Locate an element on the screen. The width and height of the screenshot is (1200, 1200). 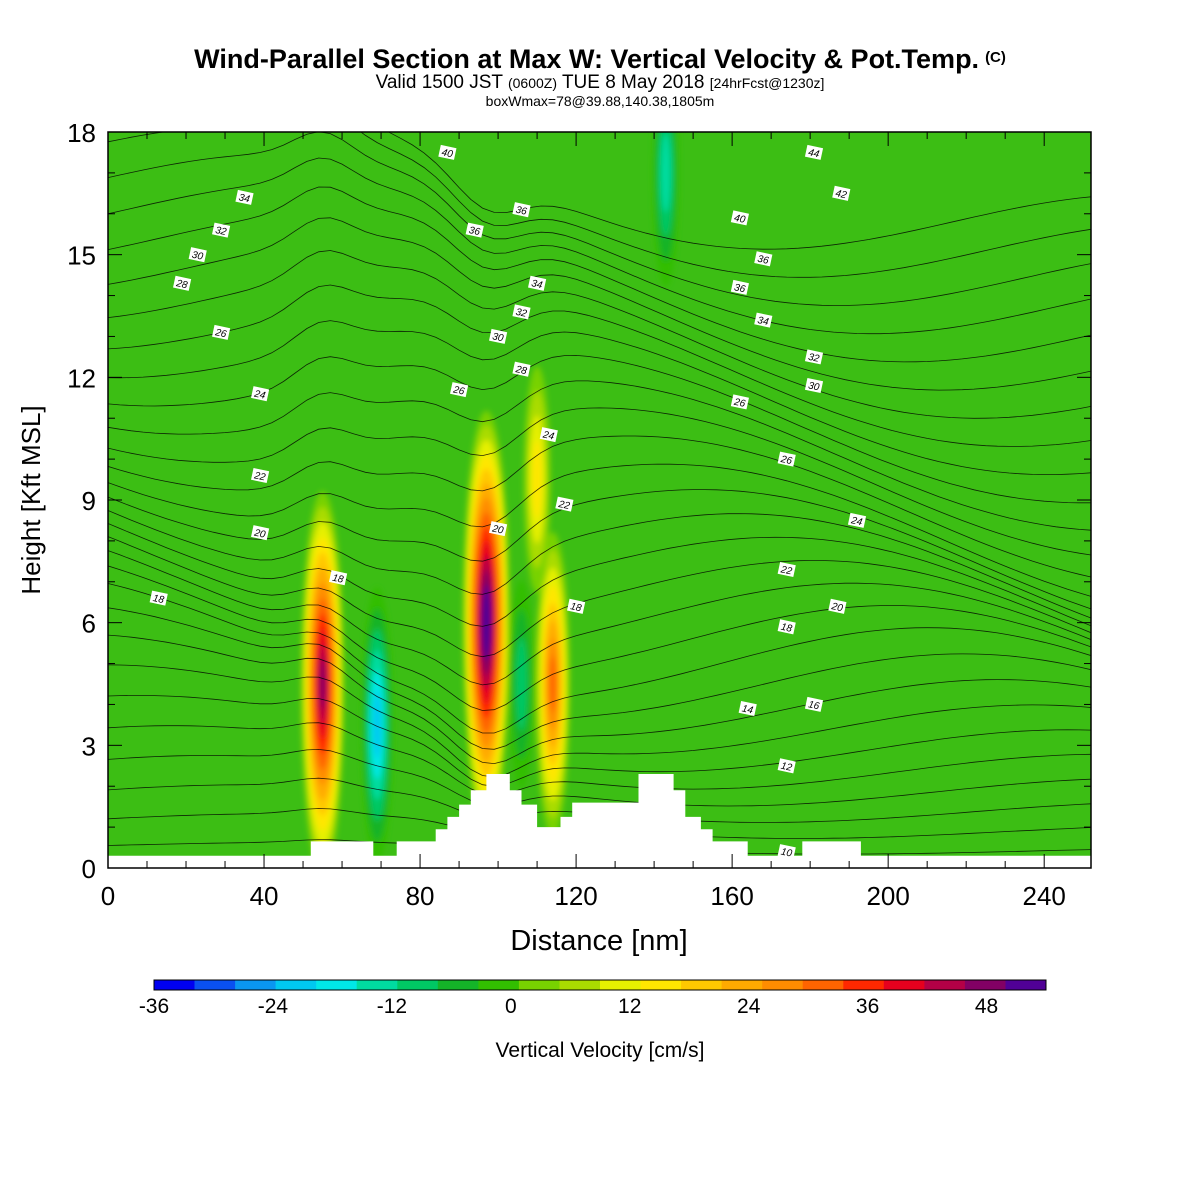
contour-label: 24 is located at coordinates (260, 394).